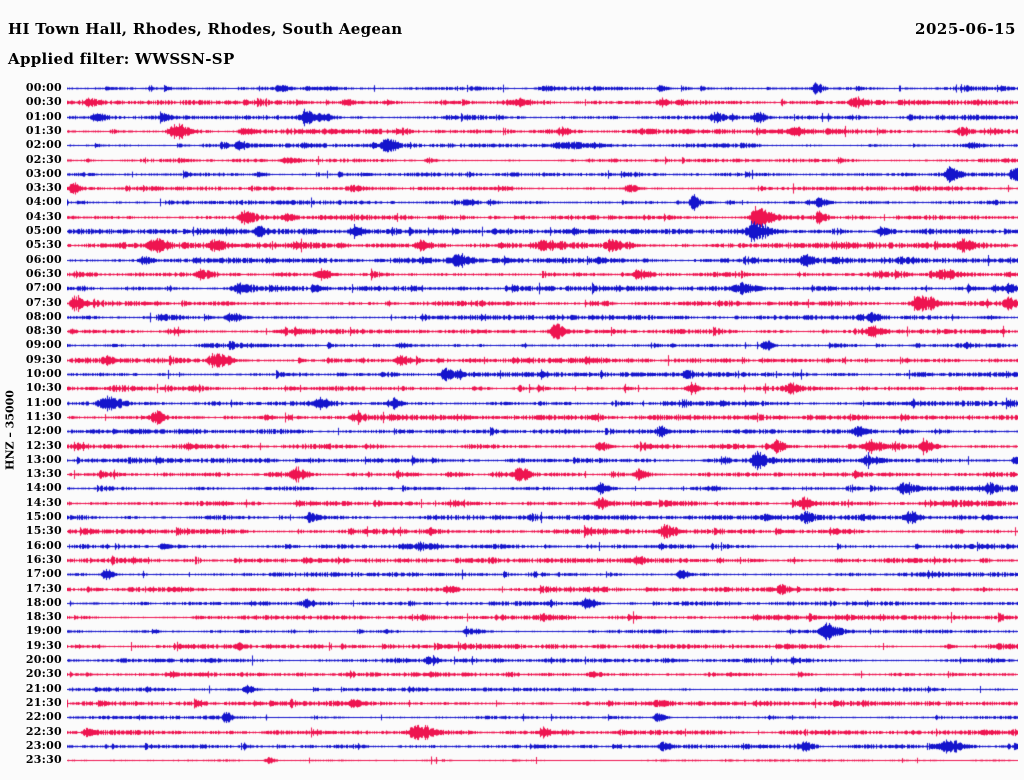 Image resolution: width=1024 pixels, height=780 pixels. I want to click on time-label: 04:30, so click(43, 216).